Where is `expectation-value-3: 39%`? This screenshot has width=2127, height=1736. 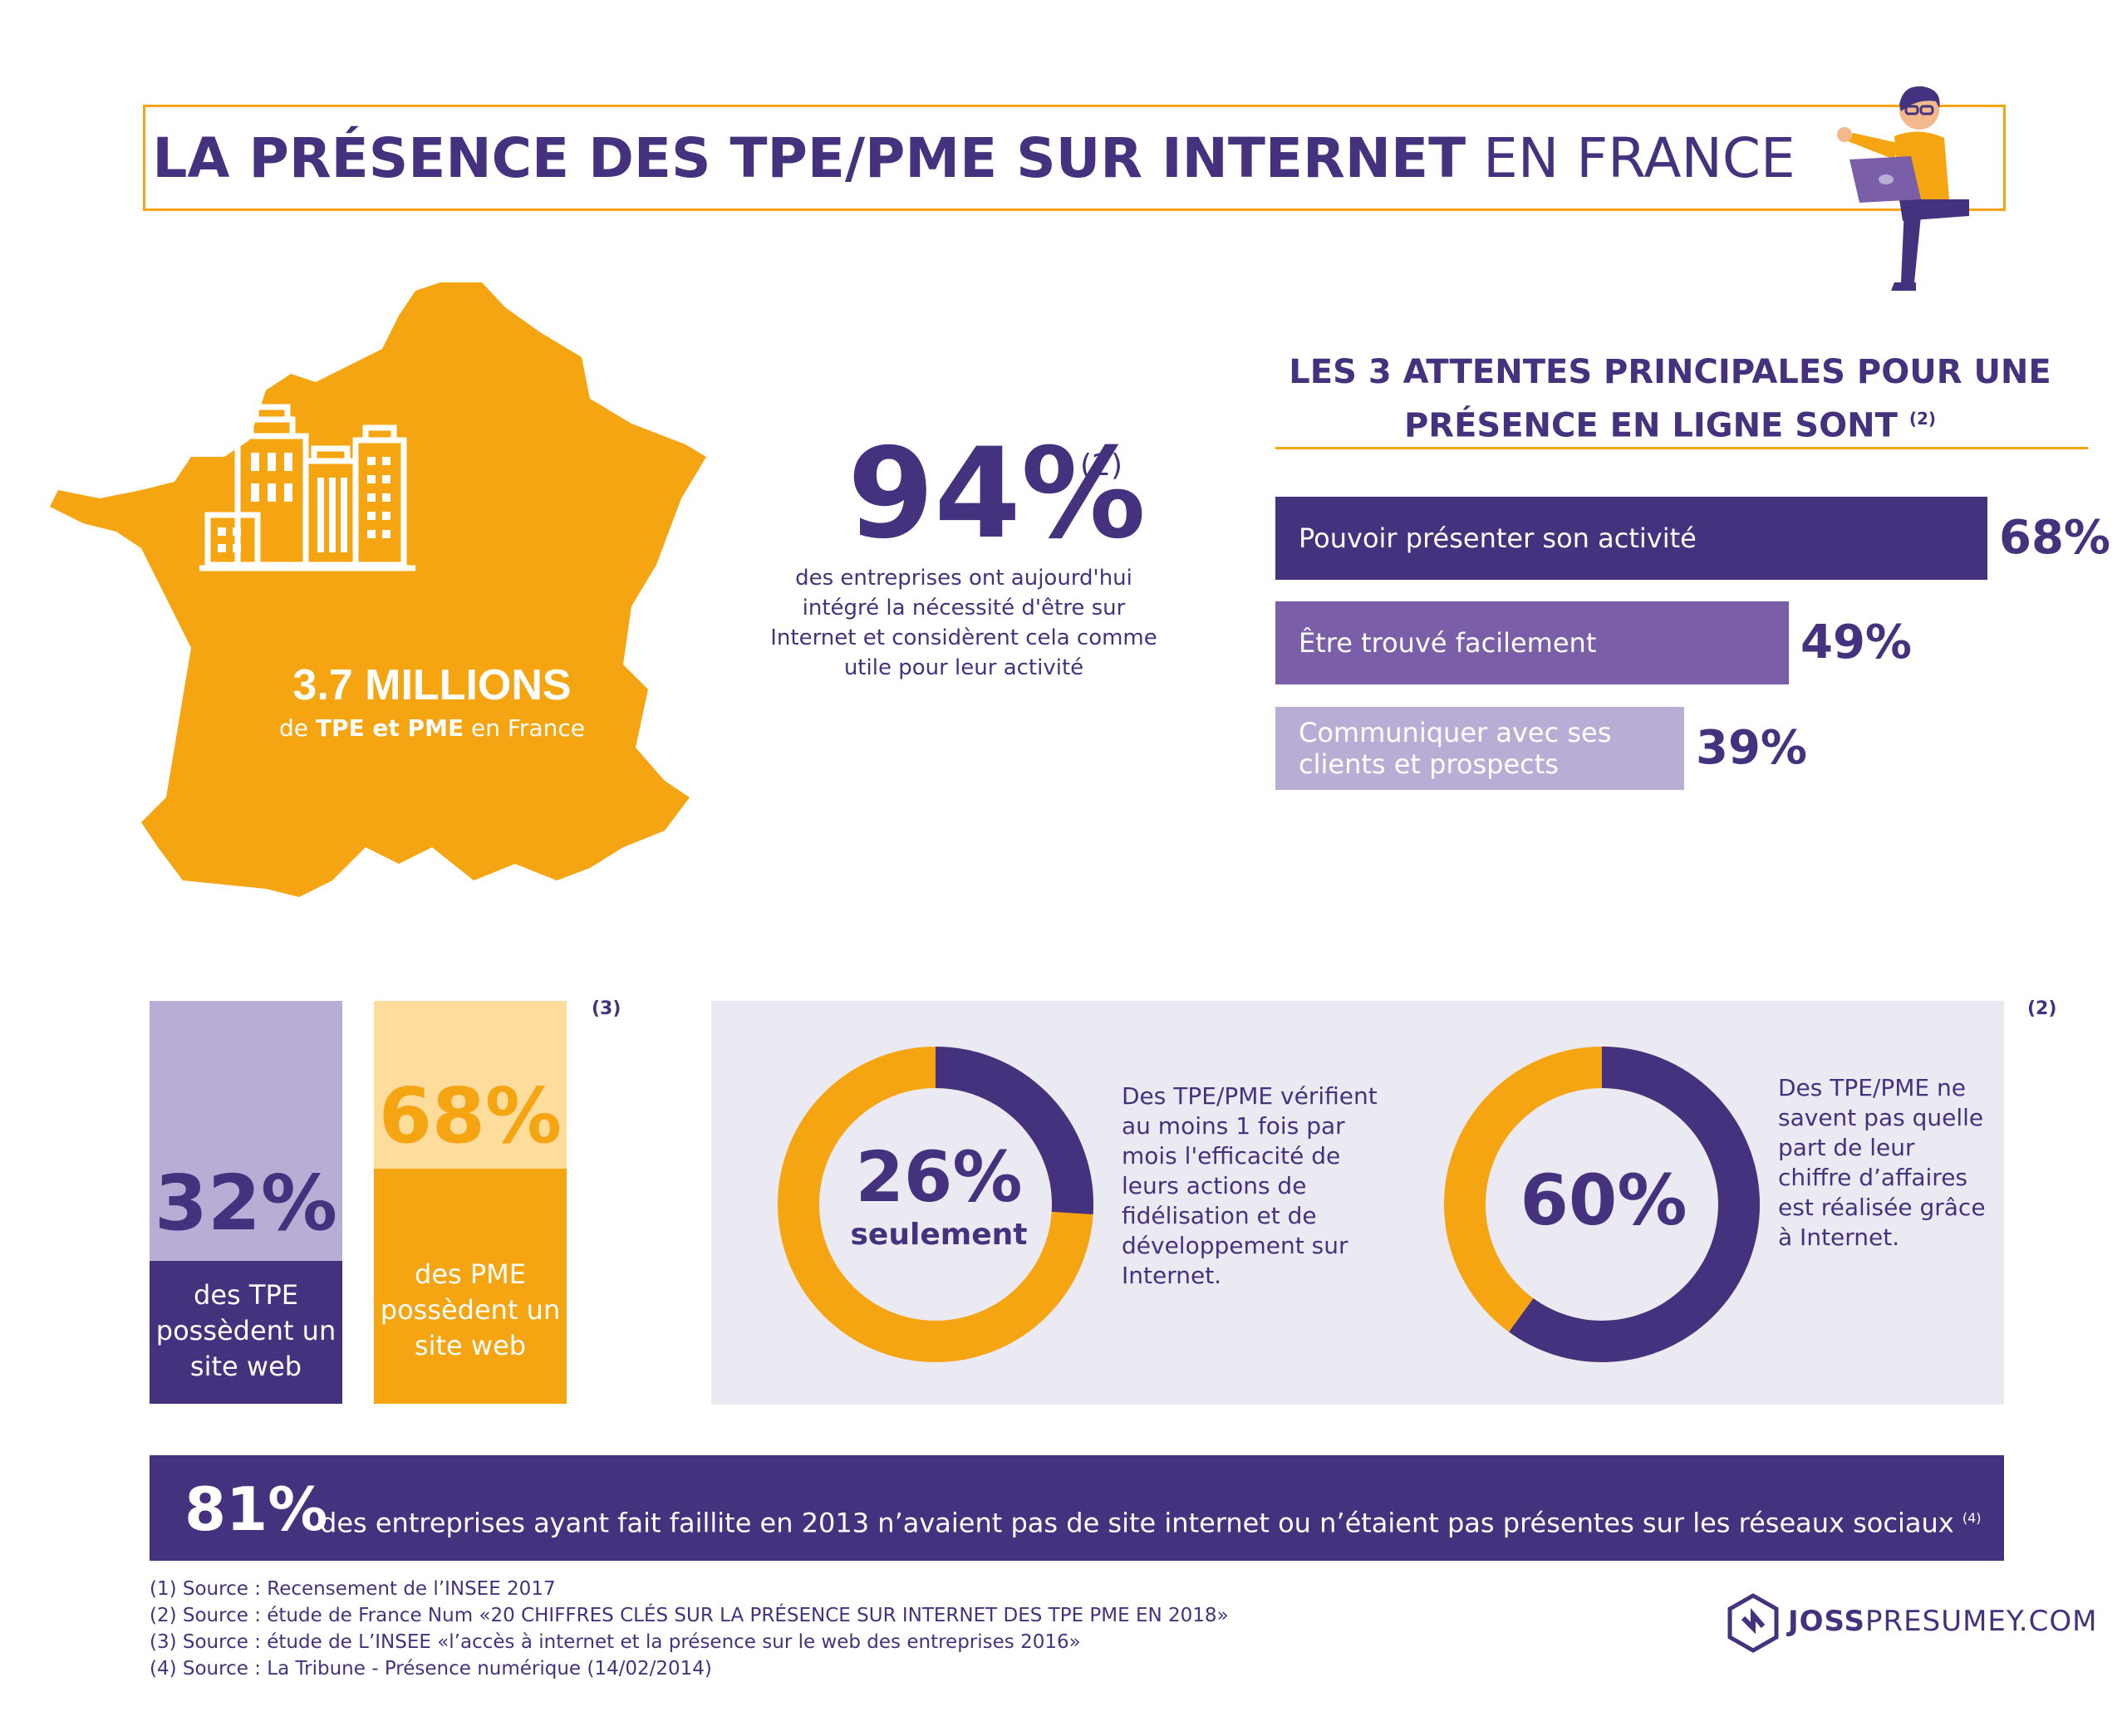 expectation-value-3: 39% is located at coordinates (1752, 748).